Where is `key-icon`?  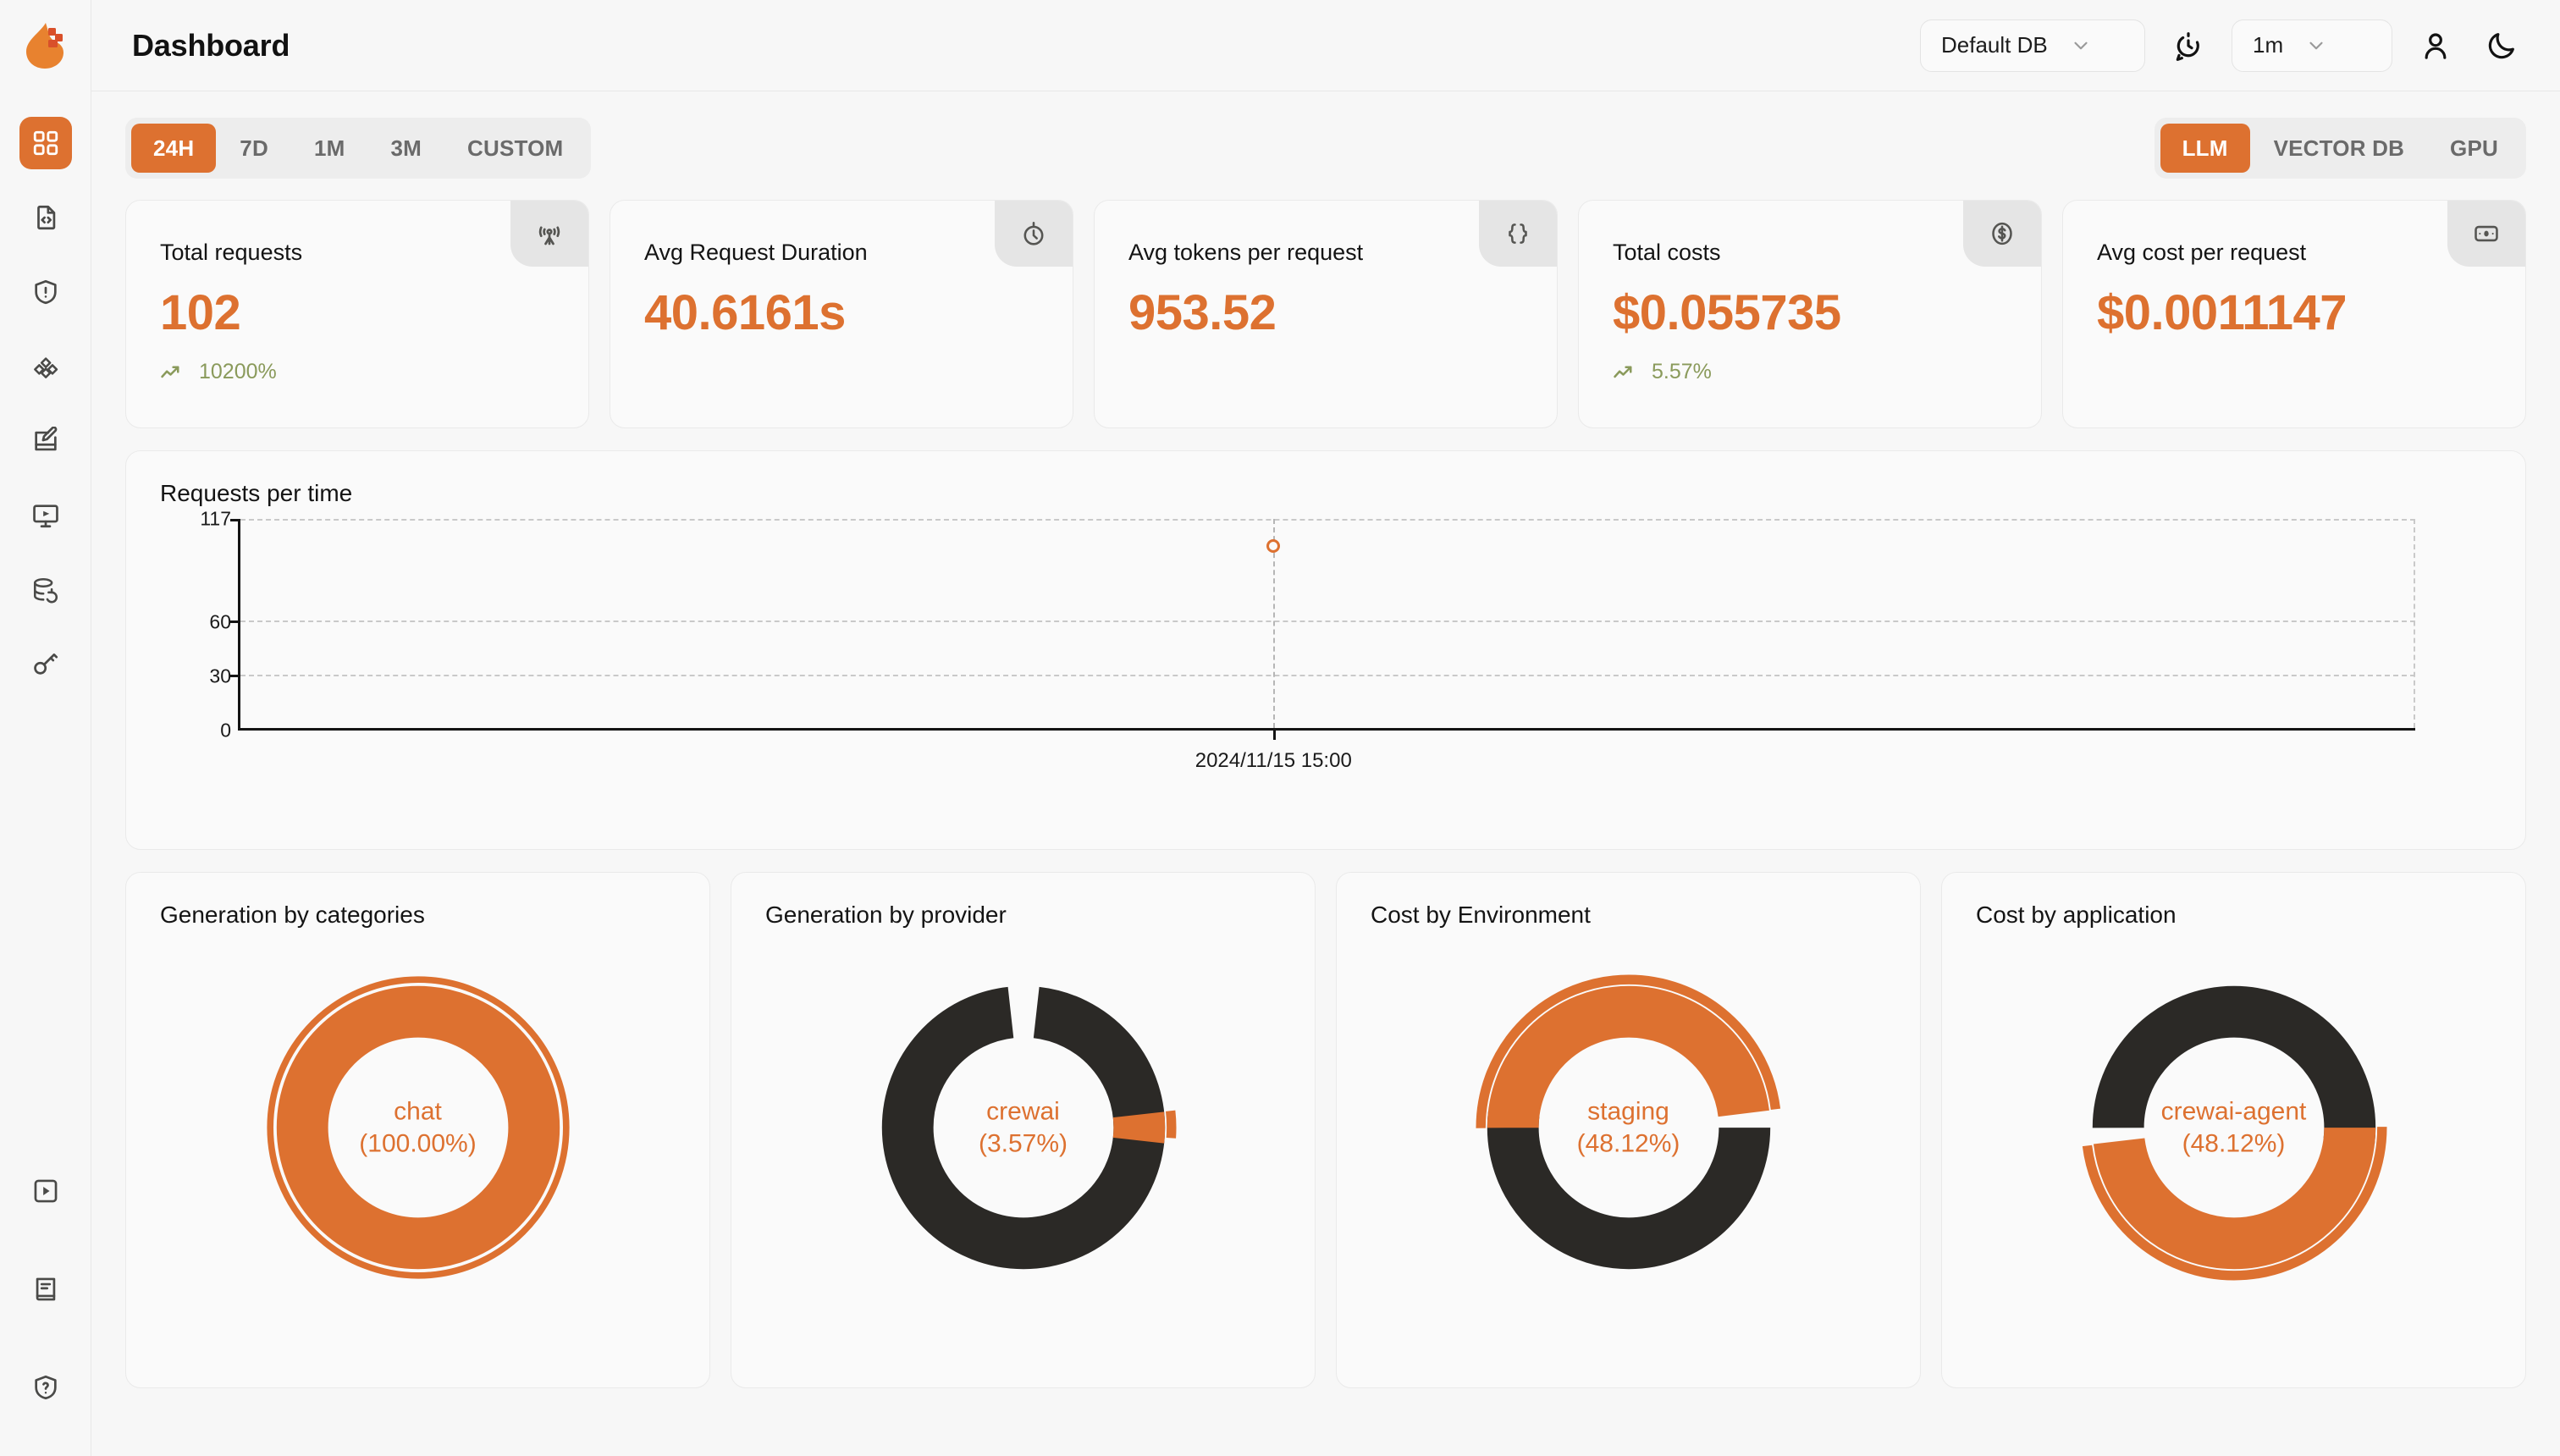 key-icon is located at coordinates (45, 664).